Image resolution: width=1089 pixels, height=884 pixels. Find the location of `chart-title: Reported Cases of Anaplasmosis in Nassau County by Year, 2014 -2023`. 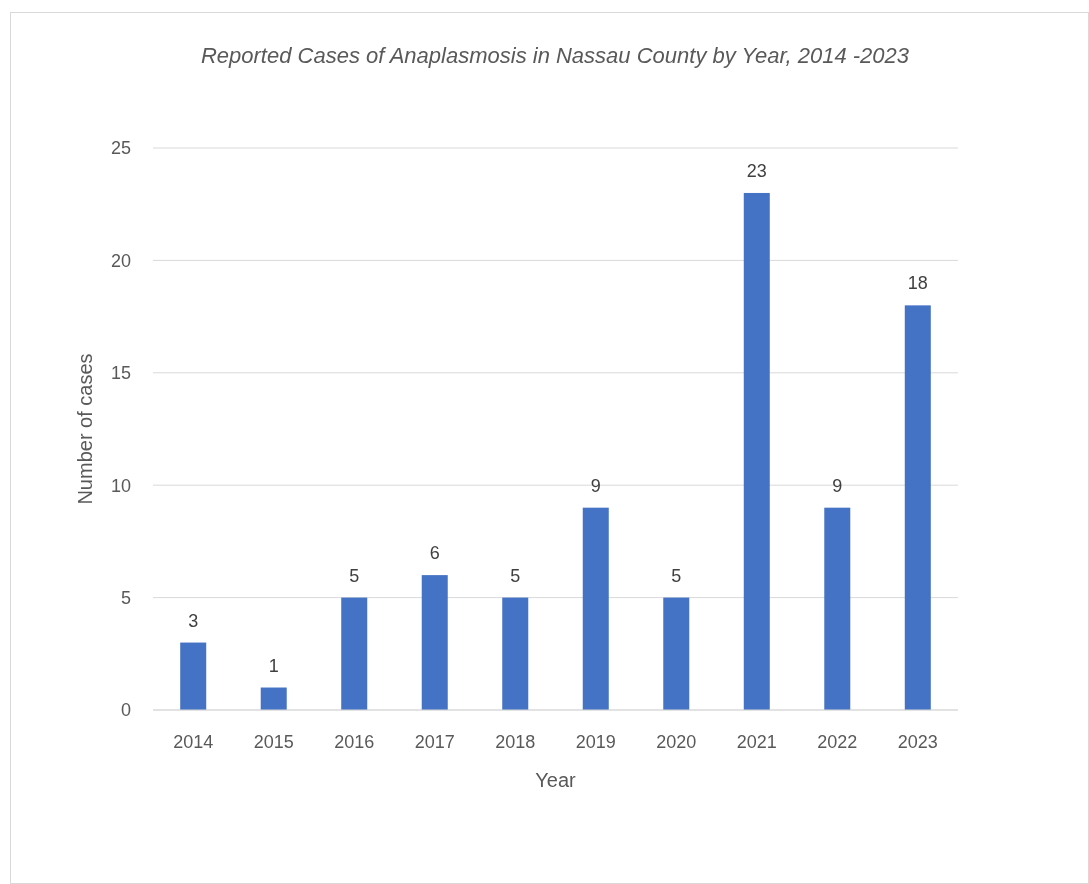

chart-title: Reported Cases of Anaplasmosis in Nassau County by Year, 2014 -2023 is located at coordinates (555, 55).